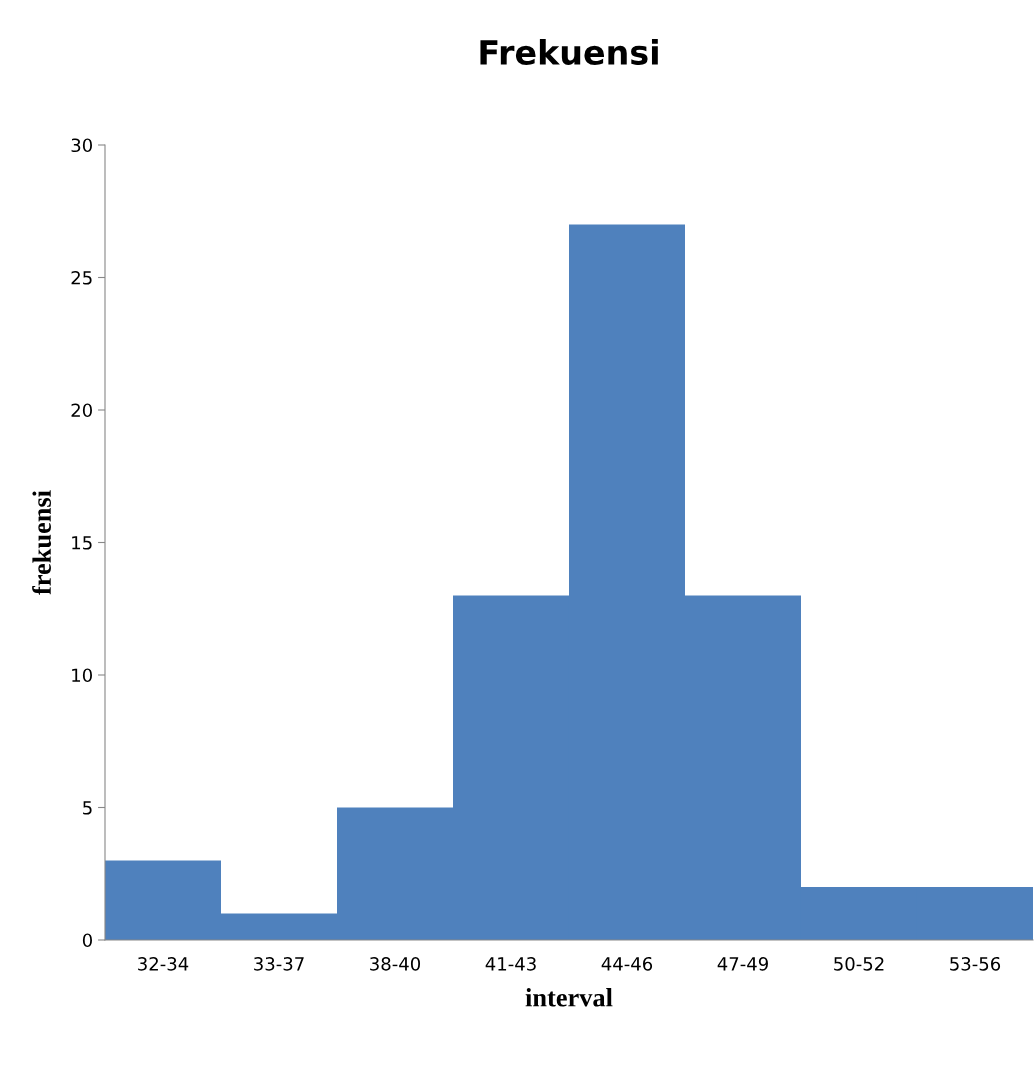  Describe the element at coordinates (81, 277) in the screenshot. I see `y-tick-label: 25` at that location.